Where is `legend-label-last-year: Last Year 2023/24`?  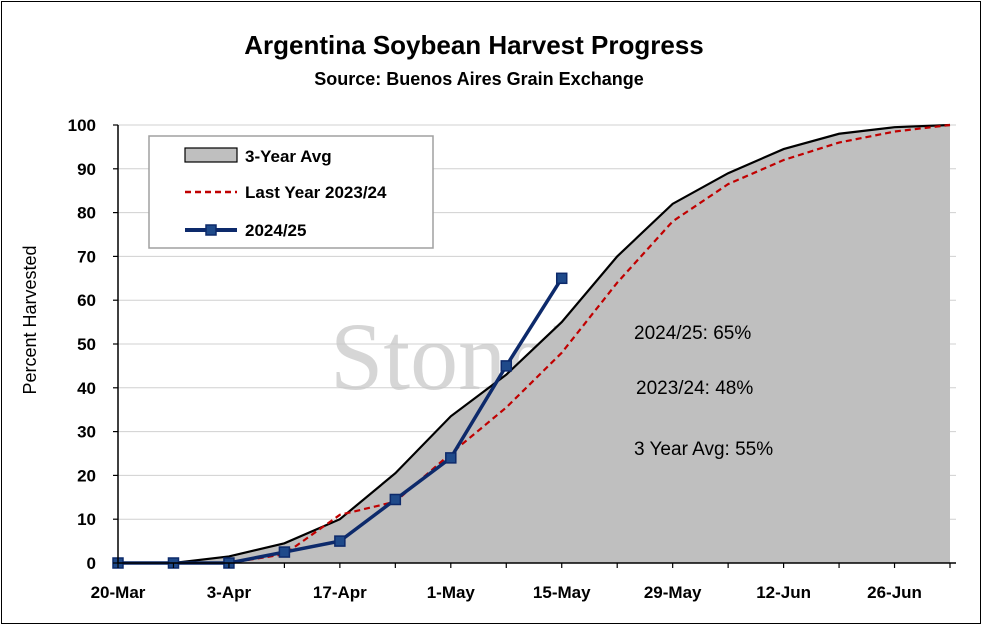 legend-label-last-year: Last Year 2023/24 is located at coordinates (316, 192).